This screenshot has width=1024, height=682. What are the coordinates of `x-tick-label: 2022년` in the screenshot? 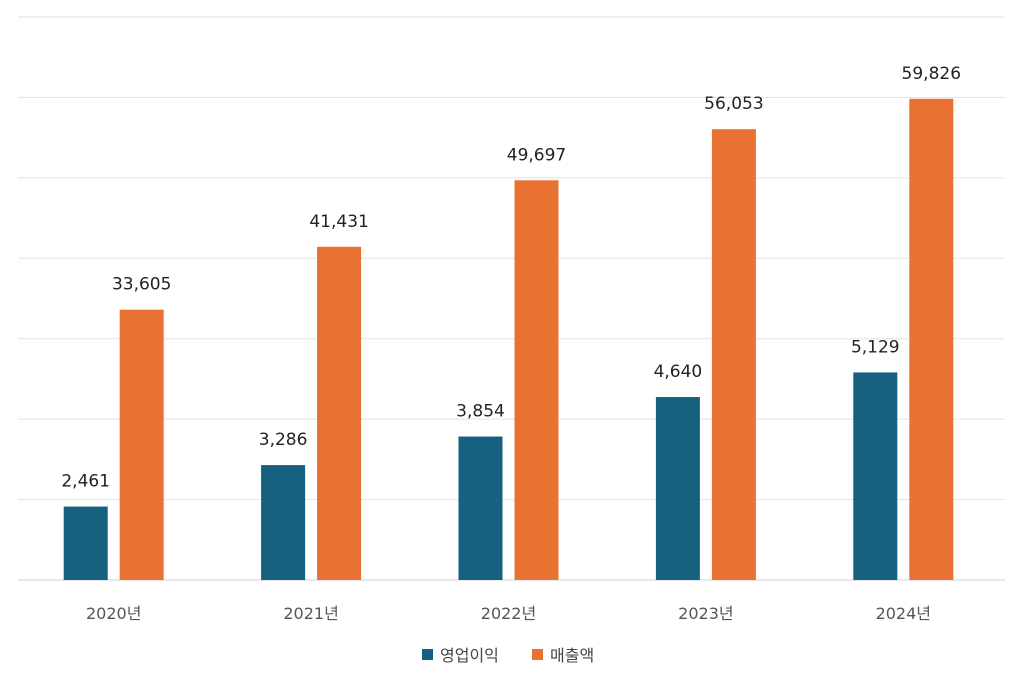 It's located at (508, 613).